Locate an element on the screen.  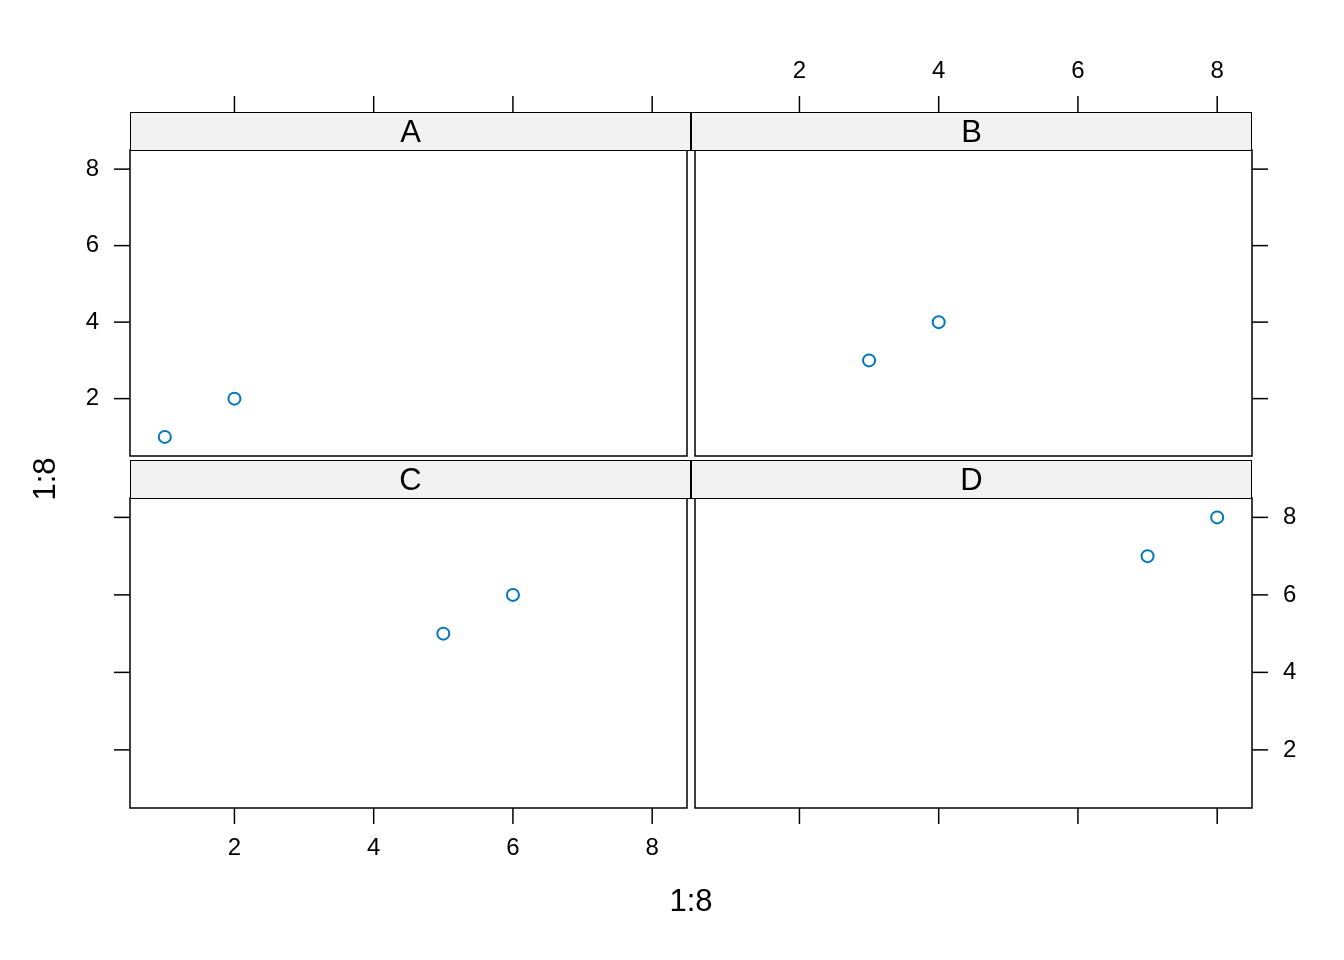
chart-title: A is located at coordinates (410, 131).